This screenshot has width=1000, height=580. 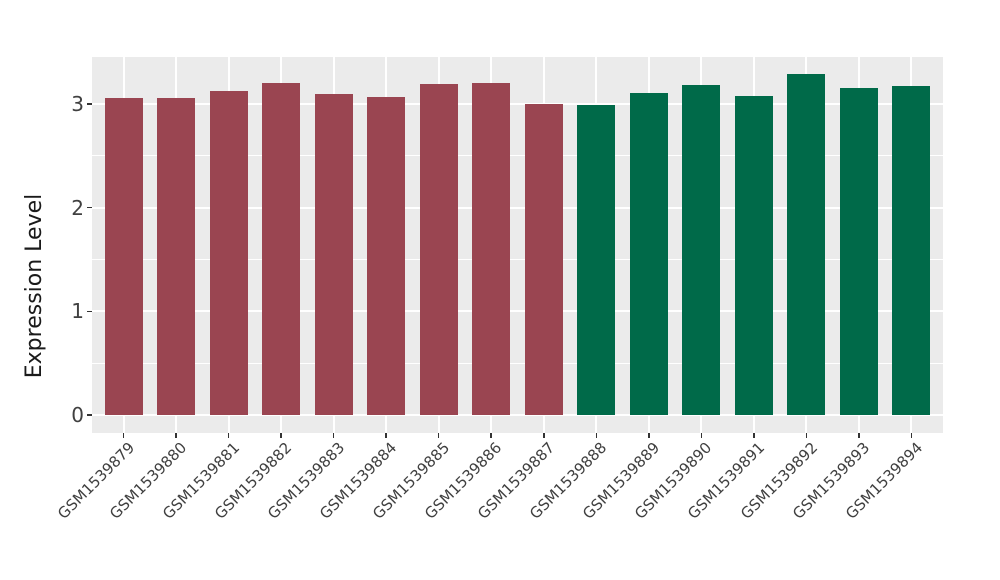 I want to click on bar-GSM1539885, so click(x=438, y=249).